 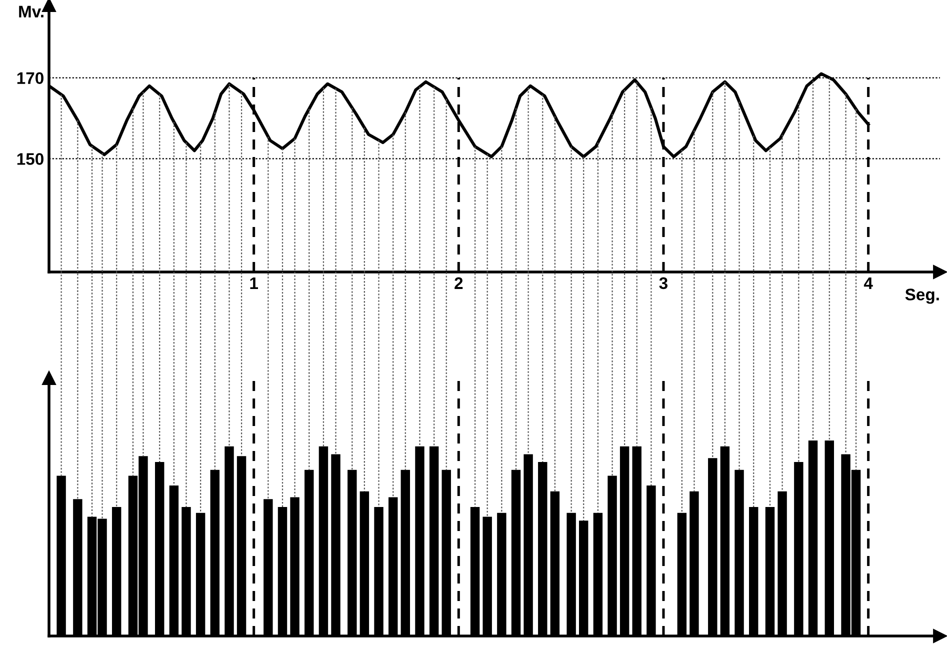 I want to click on x-tick-label: 4, so click(x=868, y=283).